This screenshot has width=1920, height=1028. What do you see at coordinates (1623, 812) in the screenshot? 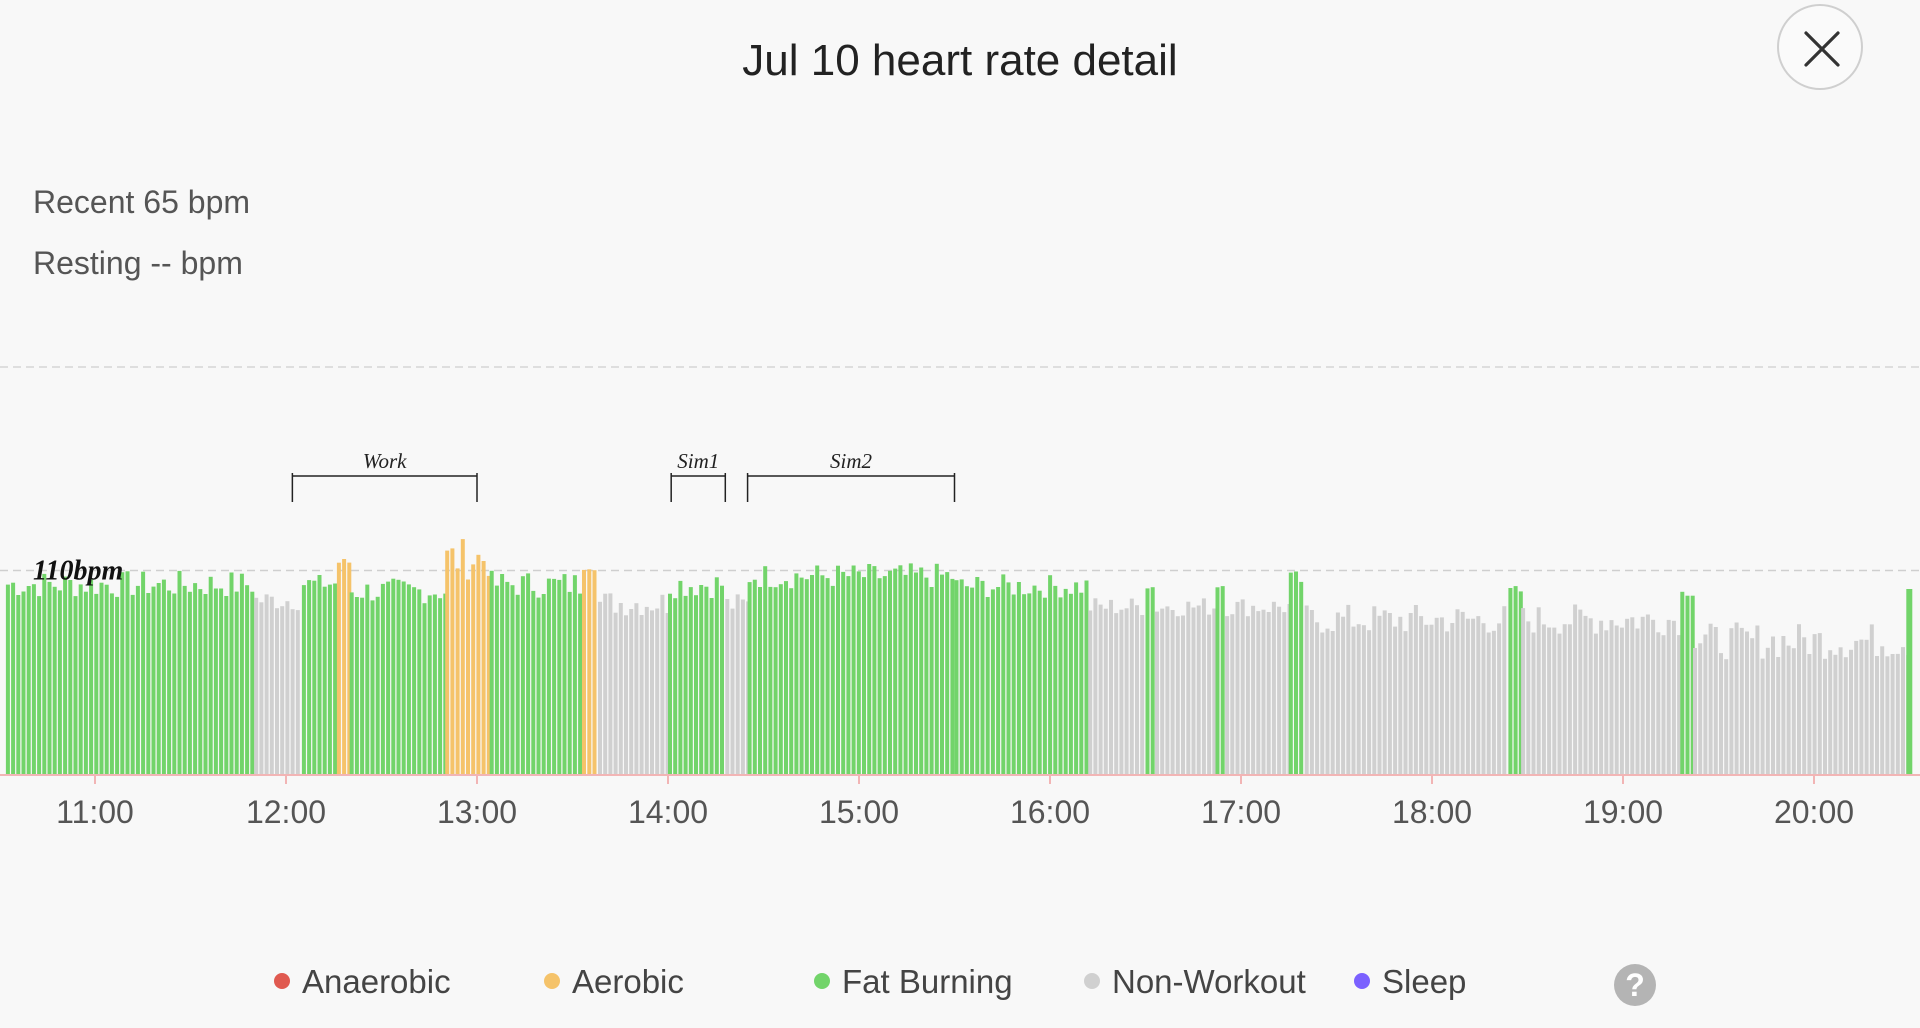
I see `x-tick-label: 19:00` at bounding box center [1623, 812].